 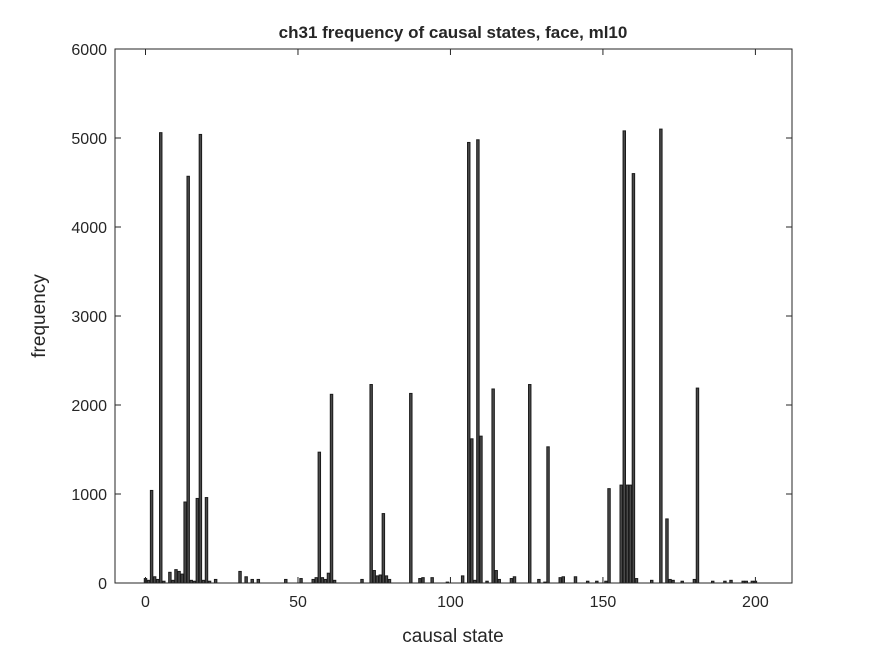 What do you see at coordinates (755, 602) in the screenshot?
I see `x-tick-label: 200` at bounding box center [755, 602].